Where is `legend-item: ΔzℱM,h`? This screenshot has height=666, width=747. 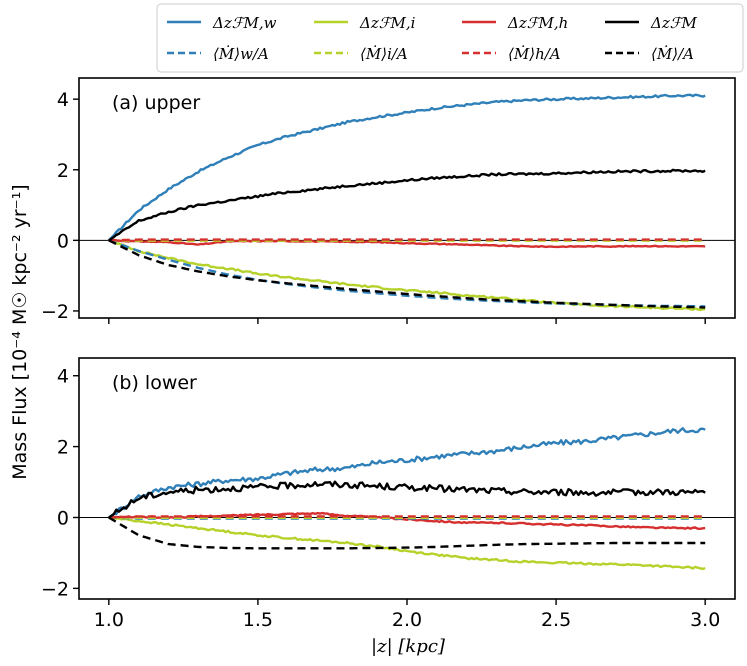 legend-item: ΔzℱM,h is located at coordinates (515, 23).